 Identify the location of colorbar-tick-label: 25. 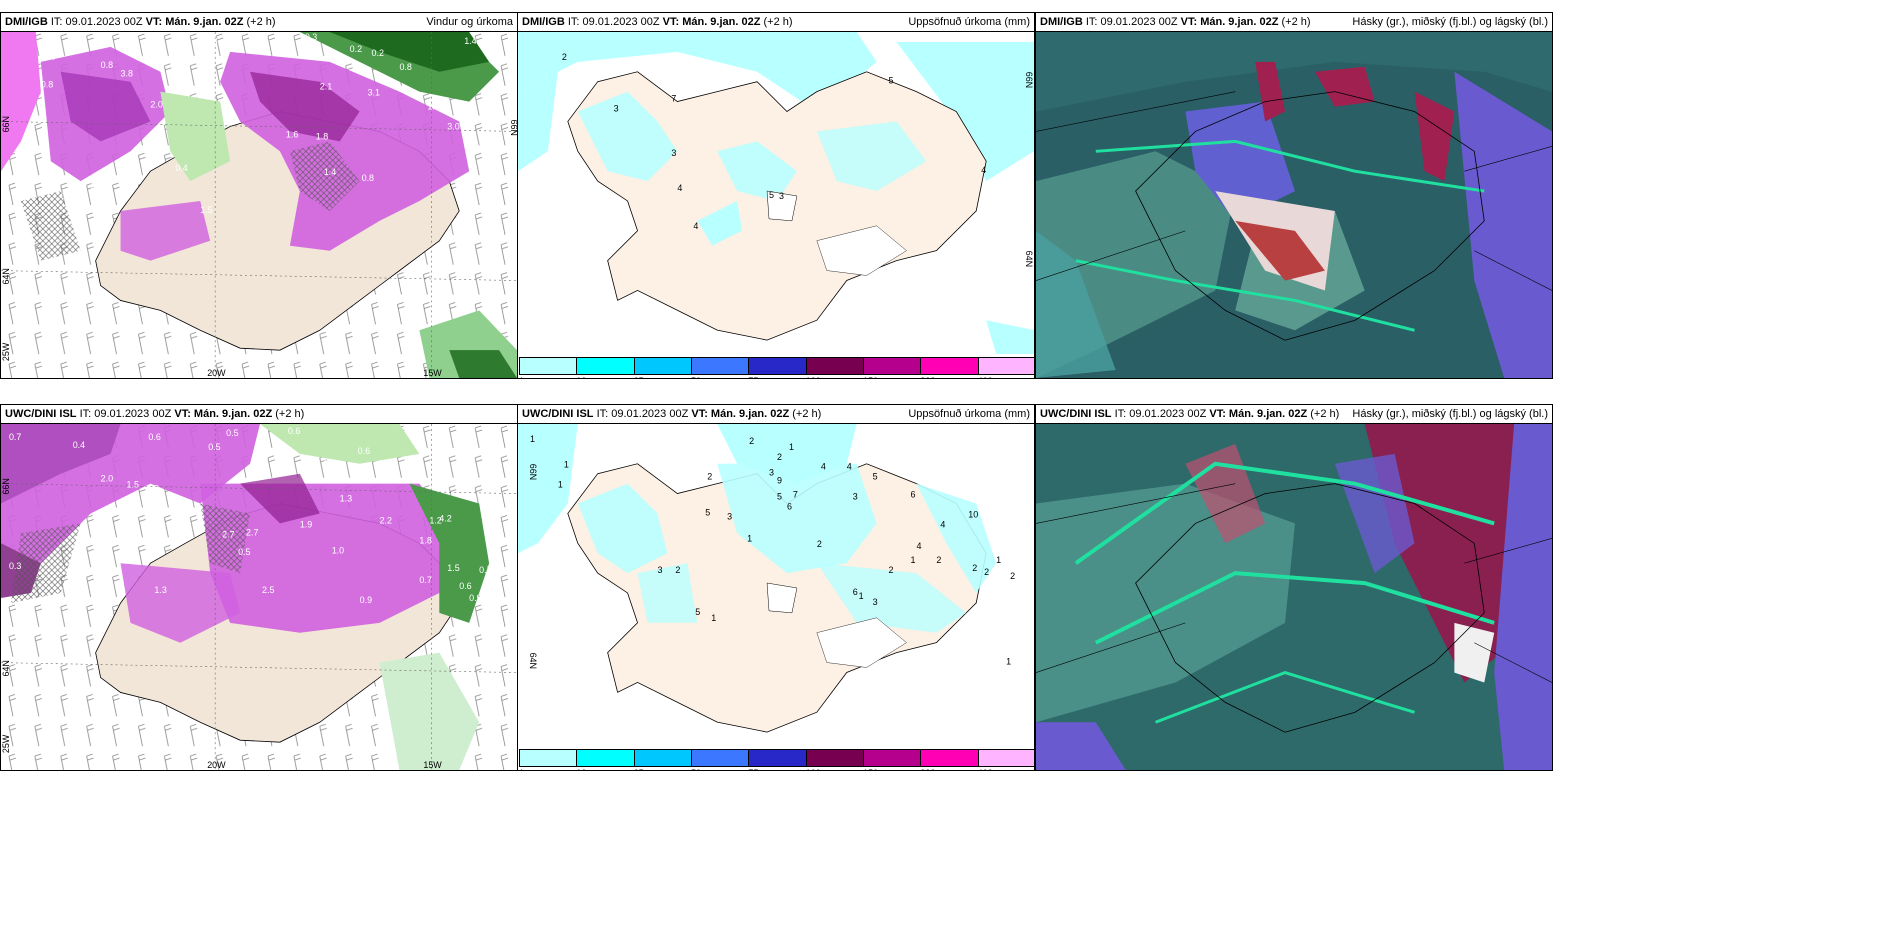
(639, 377).